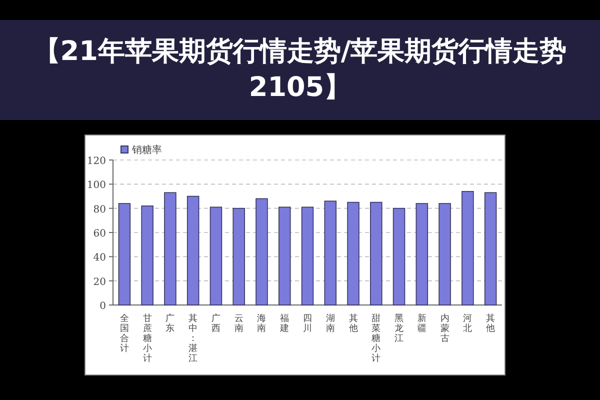 This screenshot has width=600, height=400. Describe the element at coordinates (99, 282) in the screenshot. I see `y-tick-label: 20` at that location.